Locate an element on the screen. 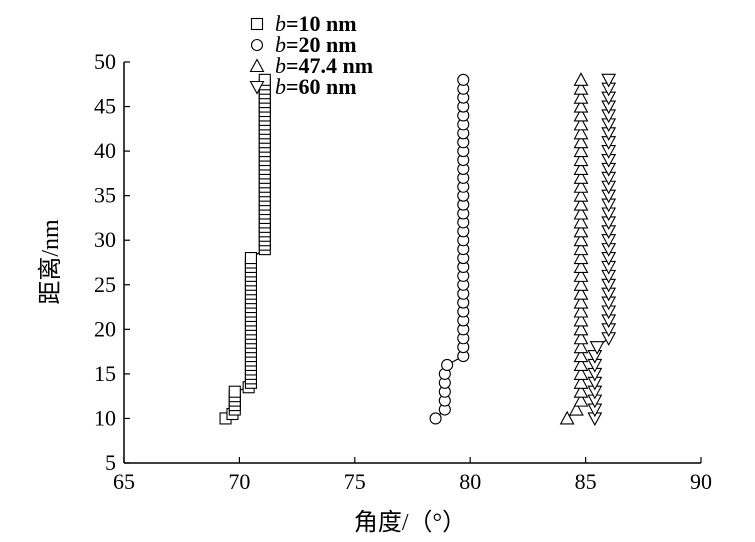 The height and width of the screenshot is (542, 755). y-tick-label: 40 is located at coordinates (105, 150).